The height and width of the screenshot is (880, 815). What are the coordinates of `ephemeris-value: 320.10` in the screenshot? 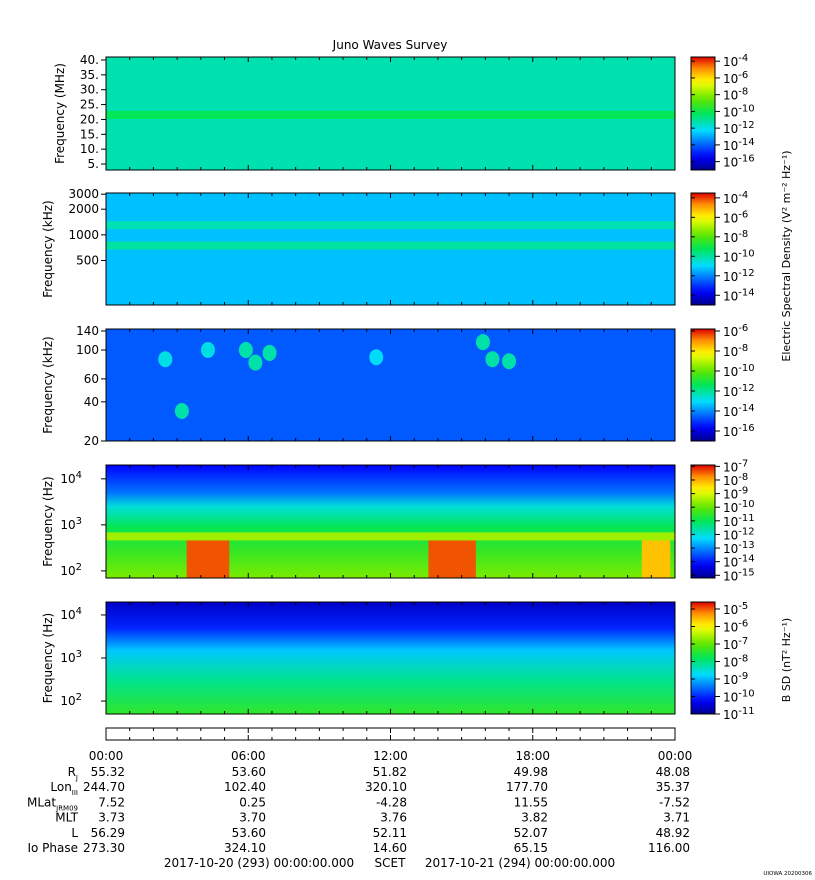 It's located at (386, 787).